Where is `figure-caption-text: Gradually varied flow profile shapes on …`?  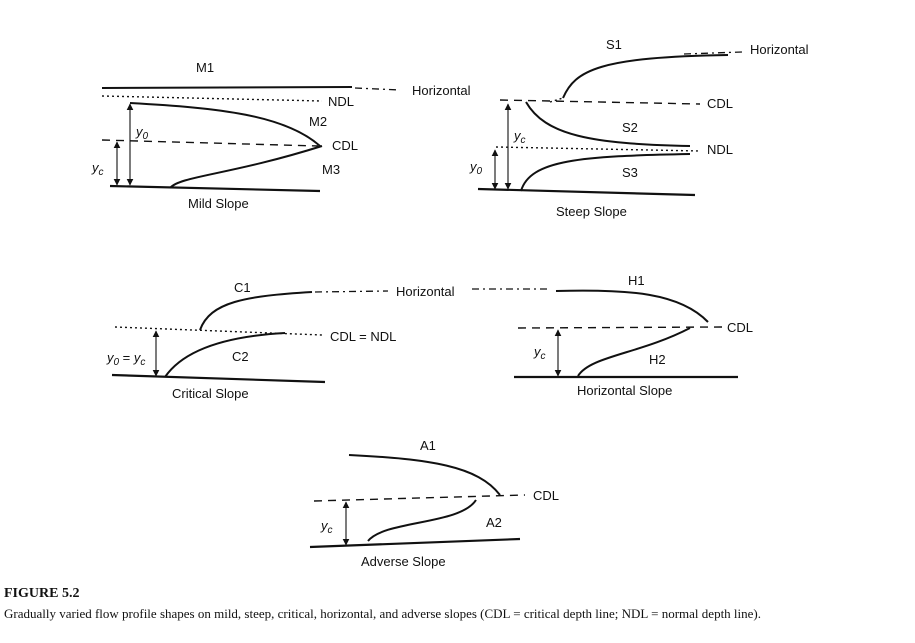
figure-caption-text: Gradually varied flow profile shapes on … is located at coordinates (383, 613).